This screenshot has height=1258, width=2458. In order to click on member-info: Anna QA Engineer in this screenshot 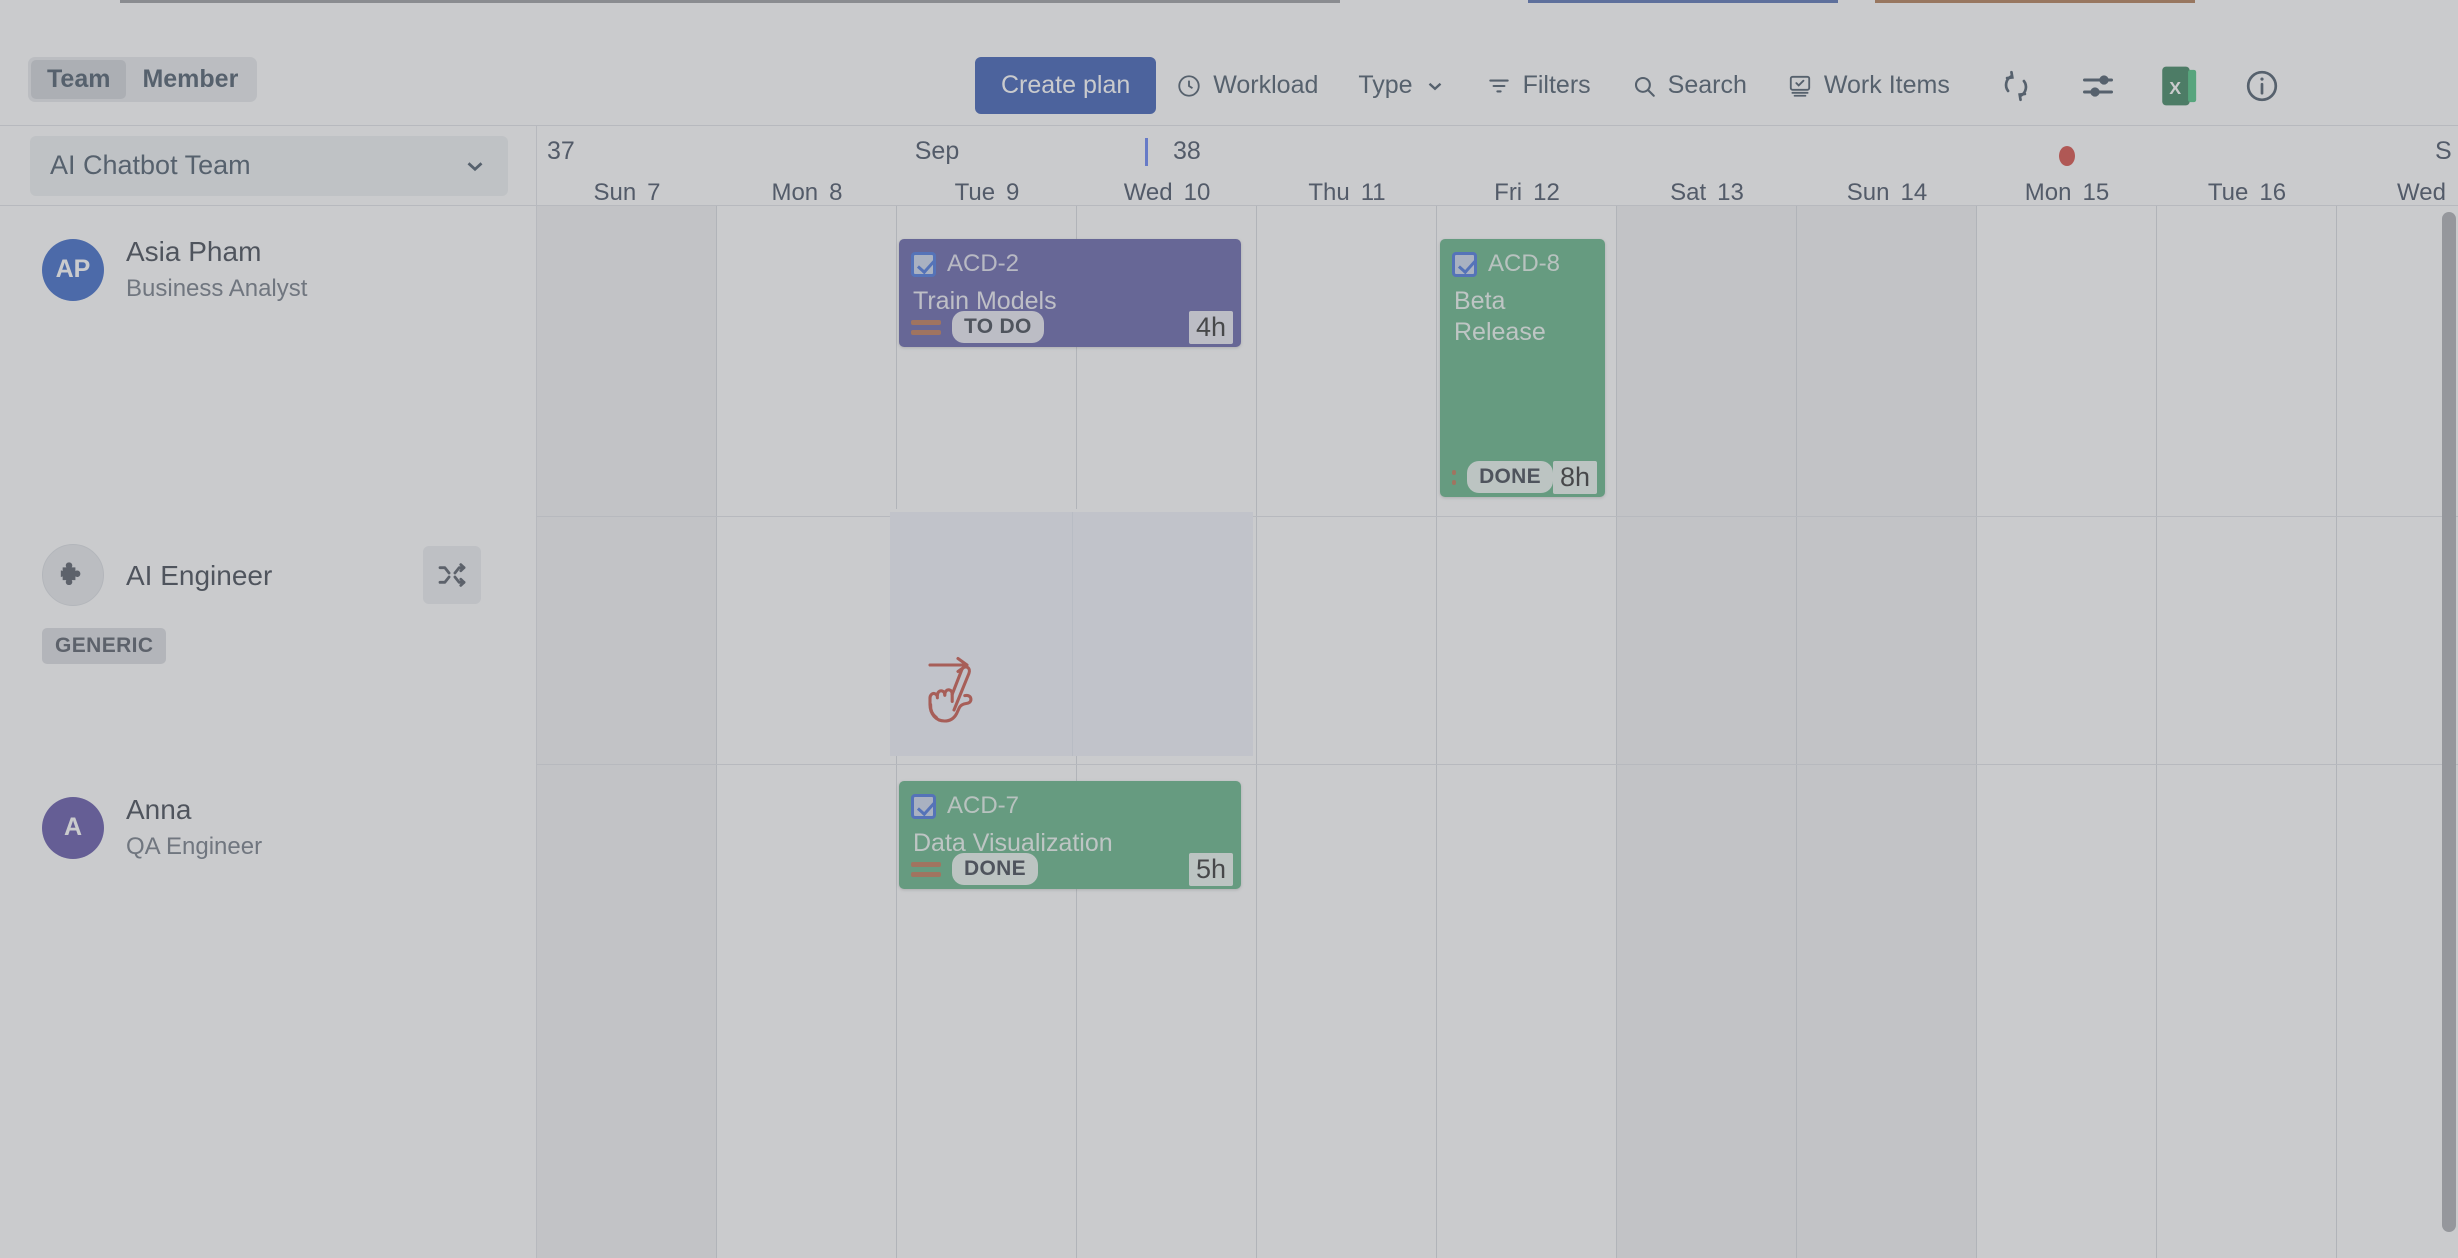, I will do `click(194, 827)`.